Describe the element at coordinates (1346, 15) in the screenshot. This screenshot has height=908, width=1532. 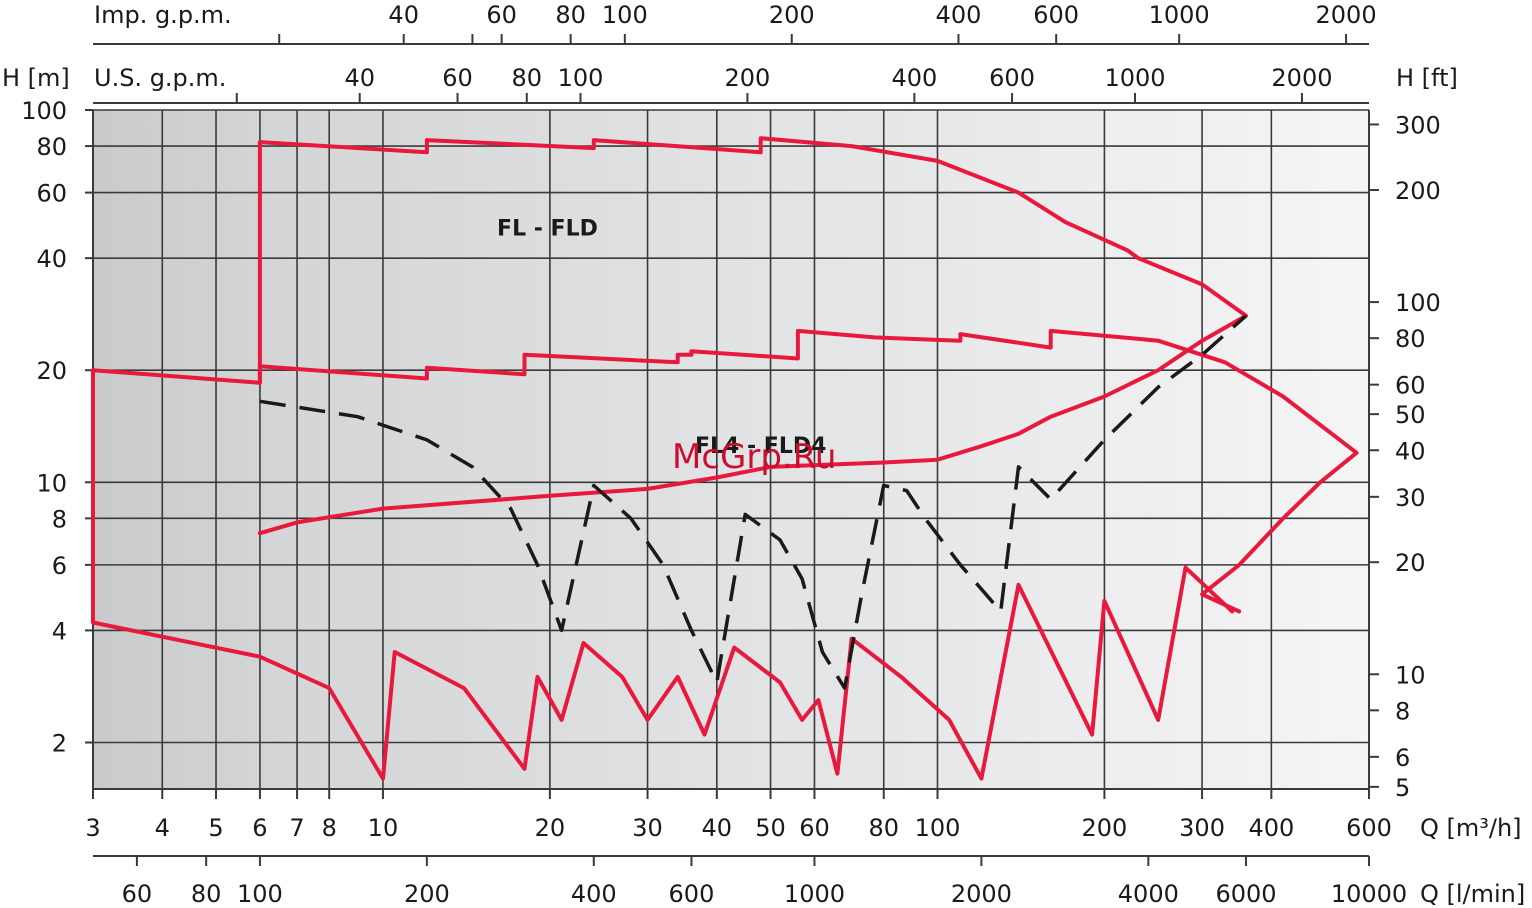
I see `imp-gpm-tick-label: 2000` at that location.